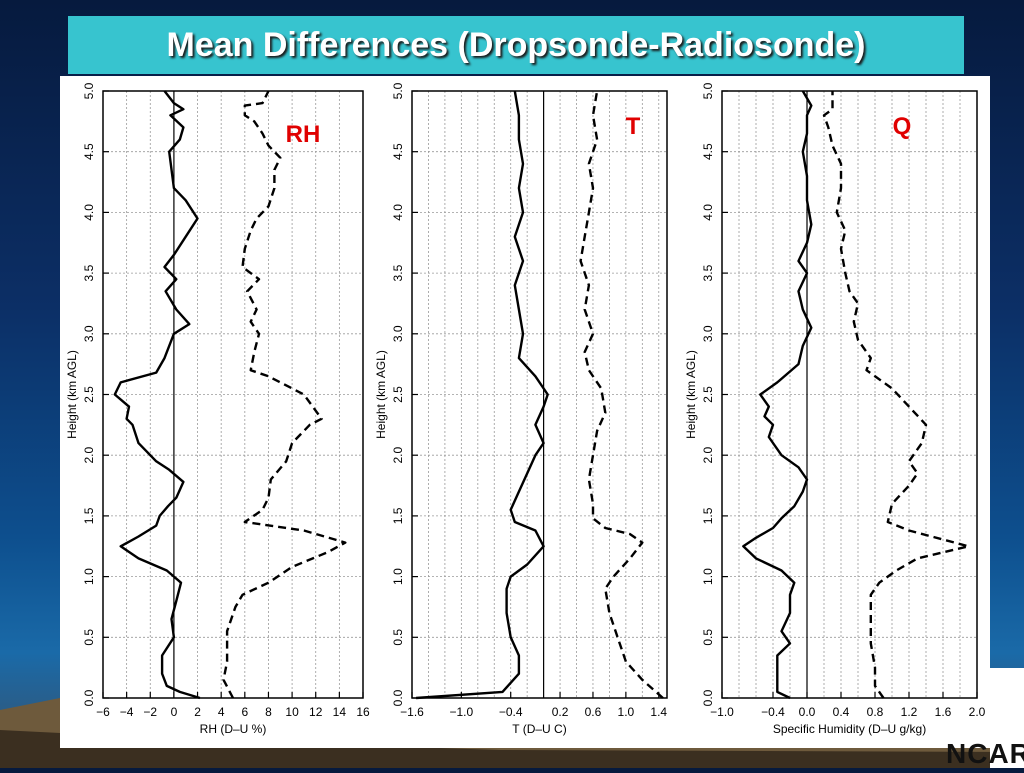 This screenshot has width=1024, height=773. What do you see at coordinates (398, 394) in the screenshot?
I see `y-tick-label-2-5: 2.5` at bounding box center [398, 394].